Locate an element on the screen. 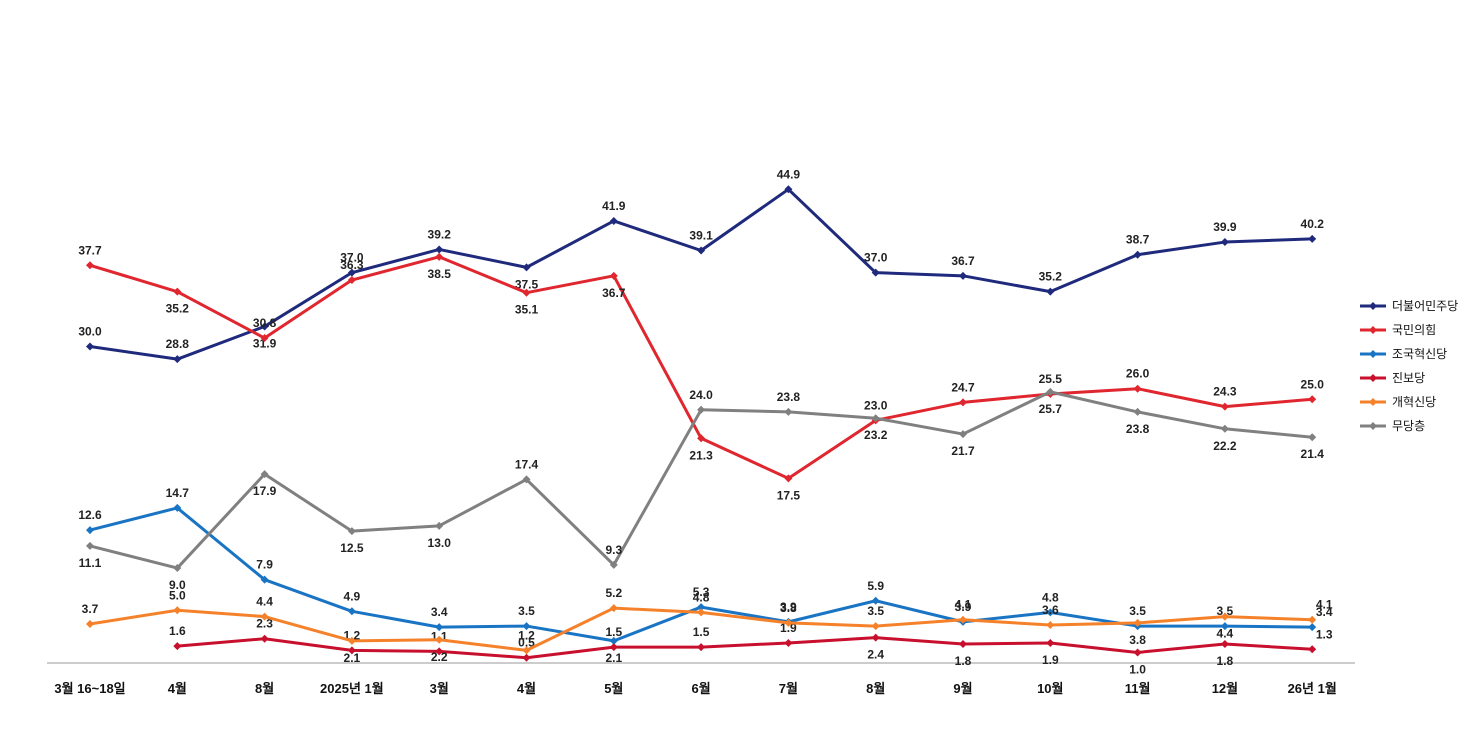 The image size is (1482, 731). x-tick-label: 8월 is located at coordinates (875, 688).